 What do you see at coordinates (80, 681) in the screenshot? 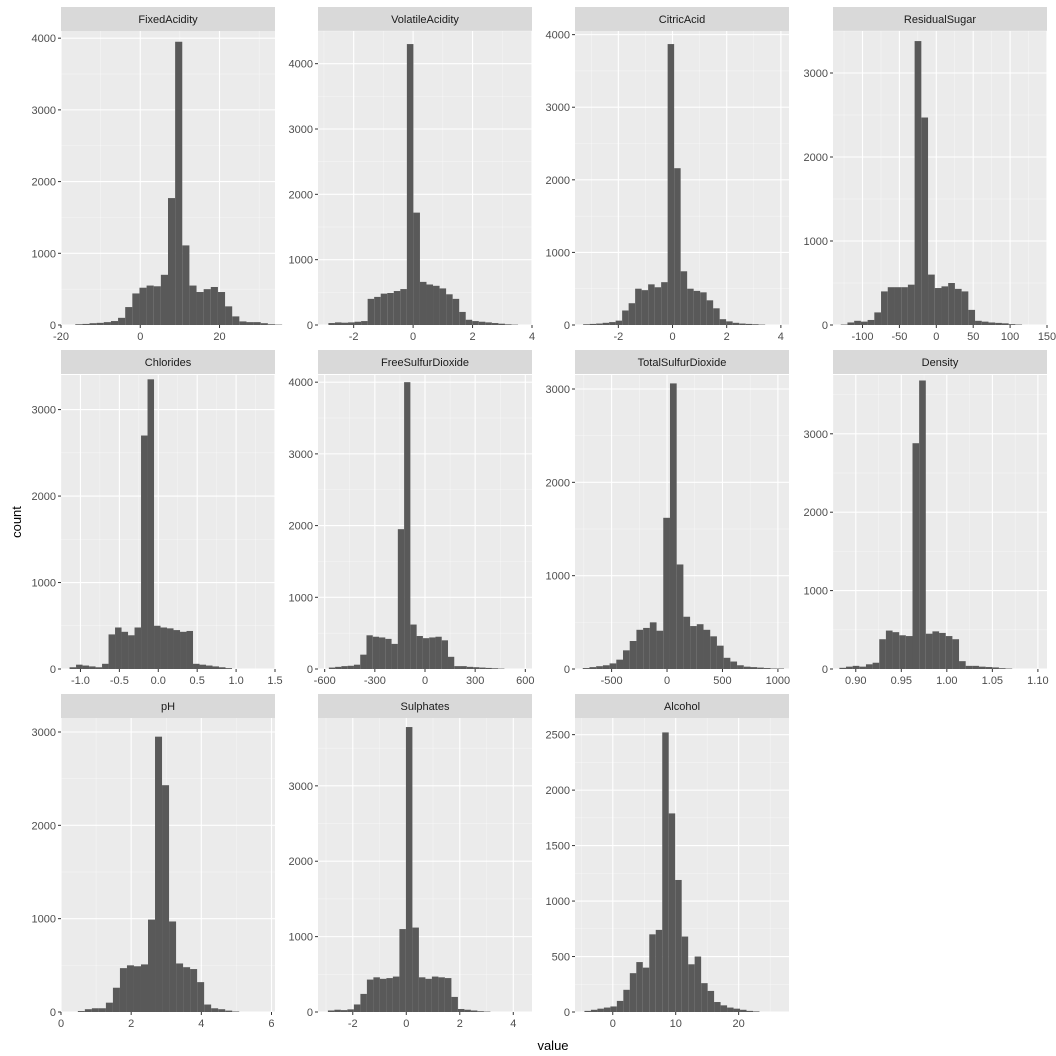
I see `x-tick-label: -1.0` at bounding box center [80, 681].